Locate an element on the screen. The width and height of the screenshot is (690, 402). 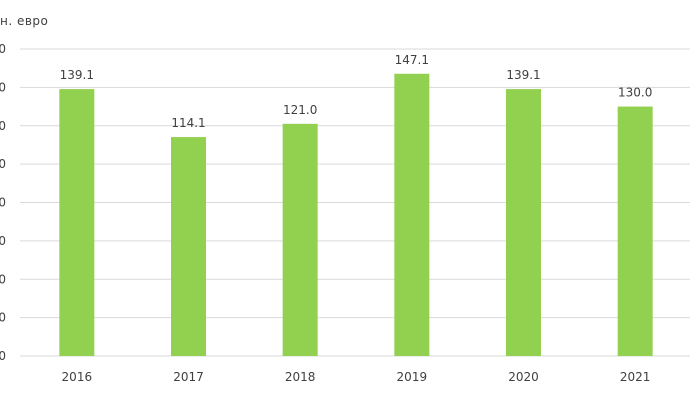
data-label-2018: 121.0 is located at coordinates (300, 110).